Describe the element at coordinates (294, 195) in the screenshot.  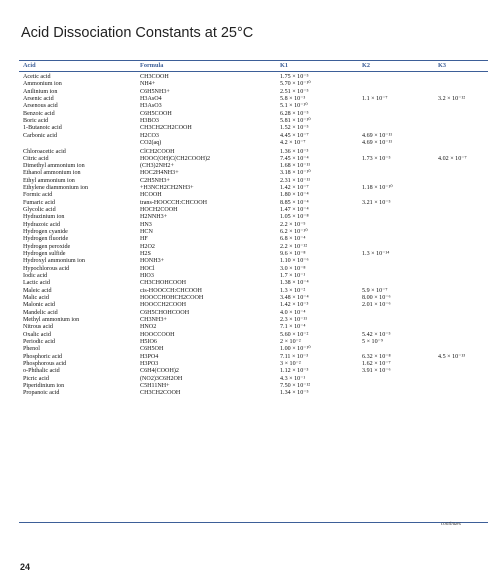
I see `cell-k1: 1.80 × 10⁻⁴` at that location.